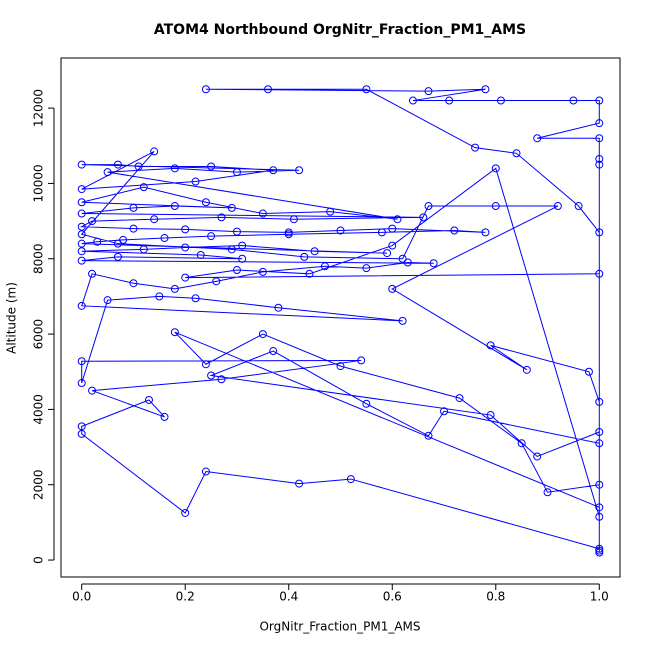  I want to click on x-tick-label: 0.0, so click(81, 597).